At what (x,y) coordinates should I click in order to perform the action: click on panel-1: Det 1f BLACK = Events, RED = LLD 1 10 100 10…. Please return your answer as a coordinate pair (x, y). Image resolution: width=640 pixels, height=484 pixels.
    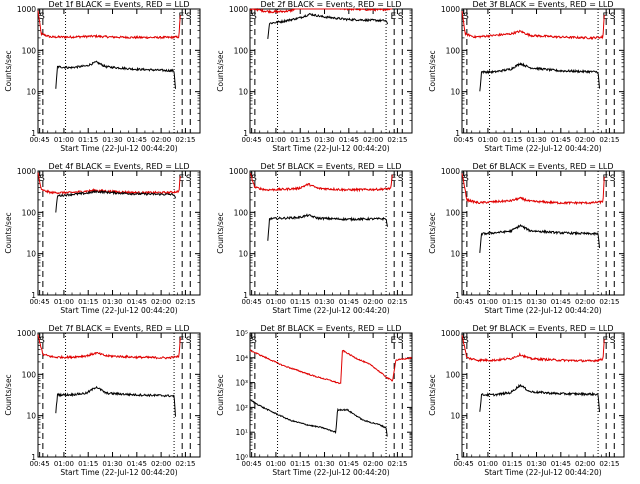
    Looking at the image, I should click on (102, 76).